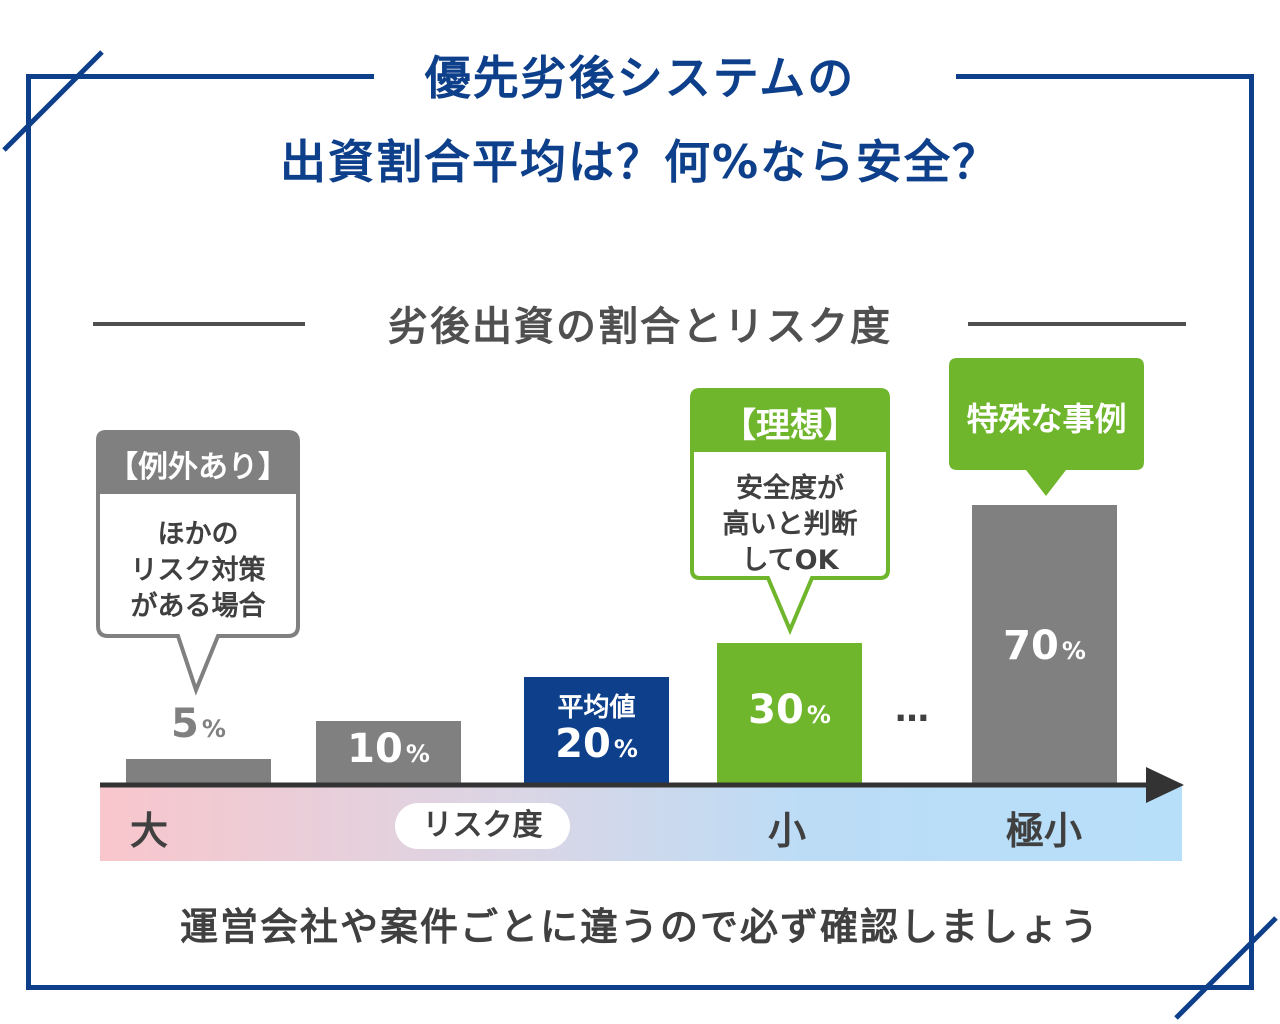 This screenshot has width=1280, height=1024. I want to click on bar-value-label: 70%, so click(1044, 646).